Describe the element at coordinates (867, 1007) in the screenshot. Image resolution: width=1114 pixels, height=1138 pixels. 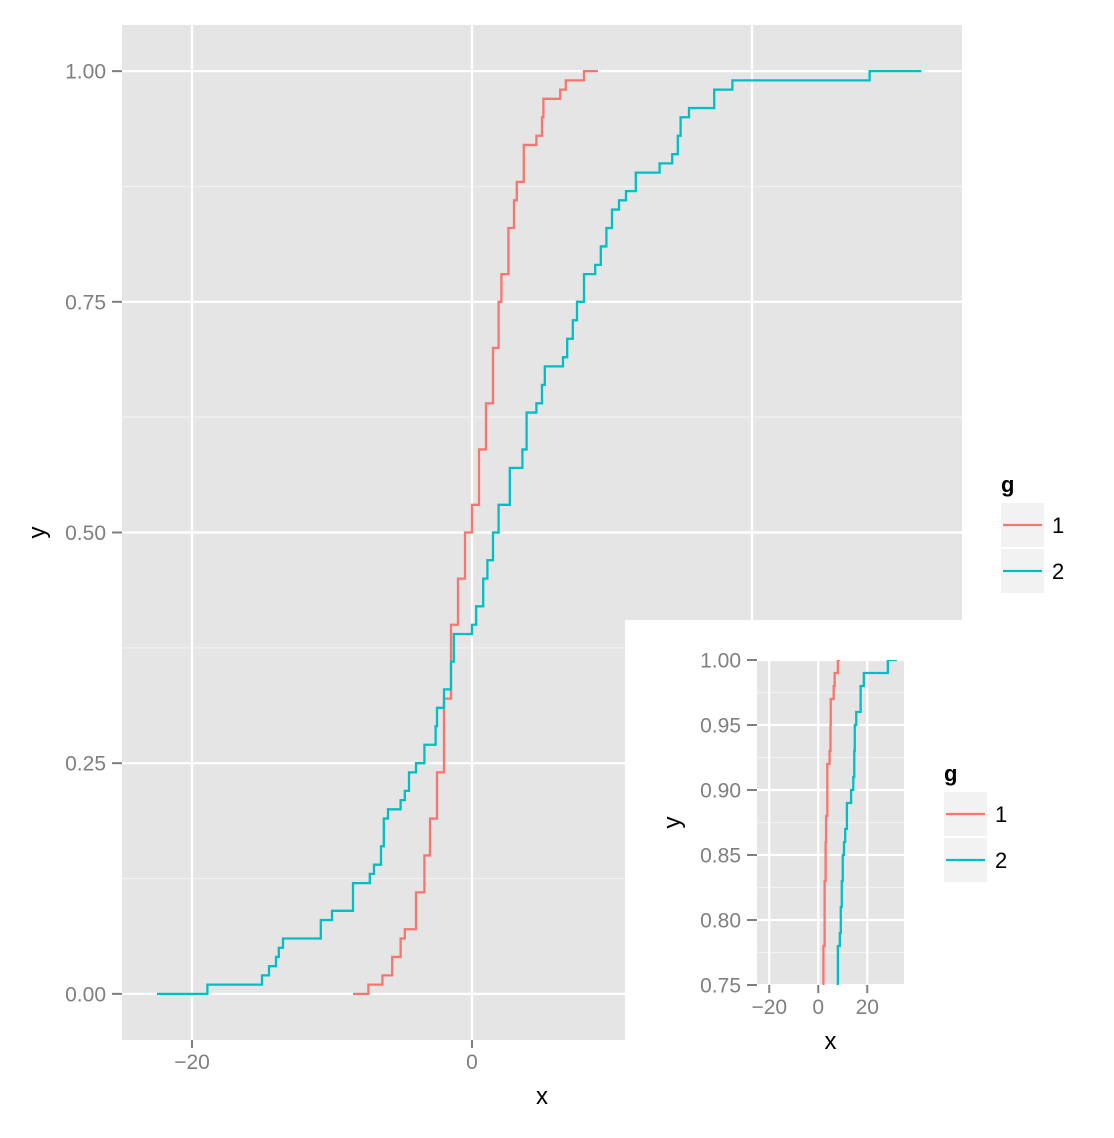
I see `x-tick-label: 20` at that location.